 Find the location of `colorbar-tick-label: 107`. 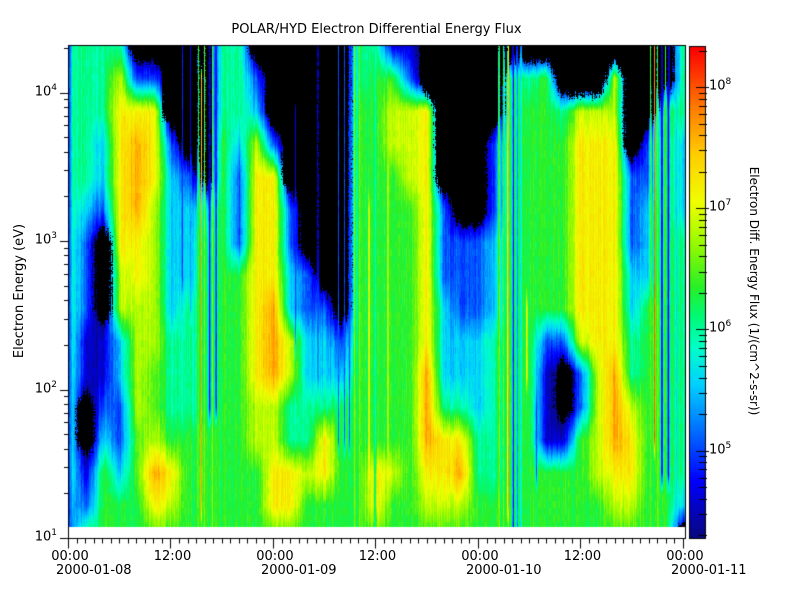

colorbar-tick-label: 107 is located at coordinates (720, 206).